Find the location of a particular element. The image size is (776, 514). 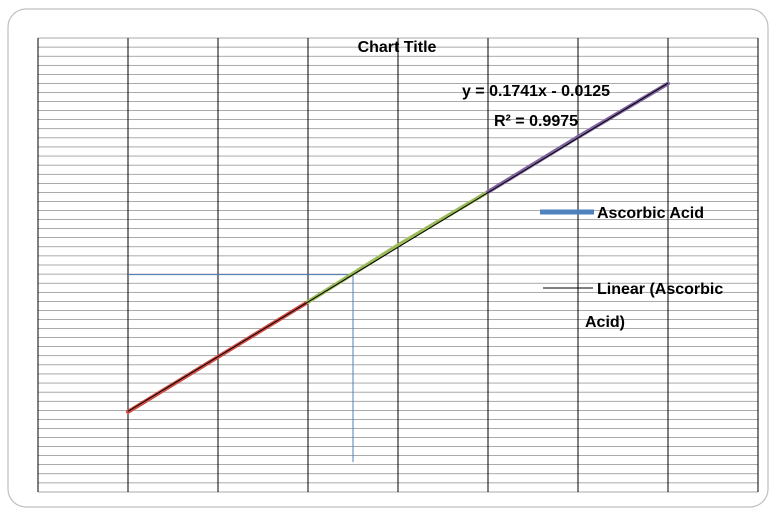

chart-title: Chart Title is located at coordinates (397, 47).